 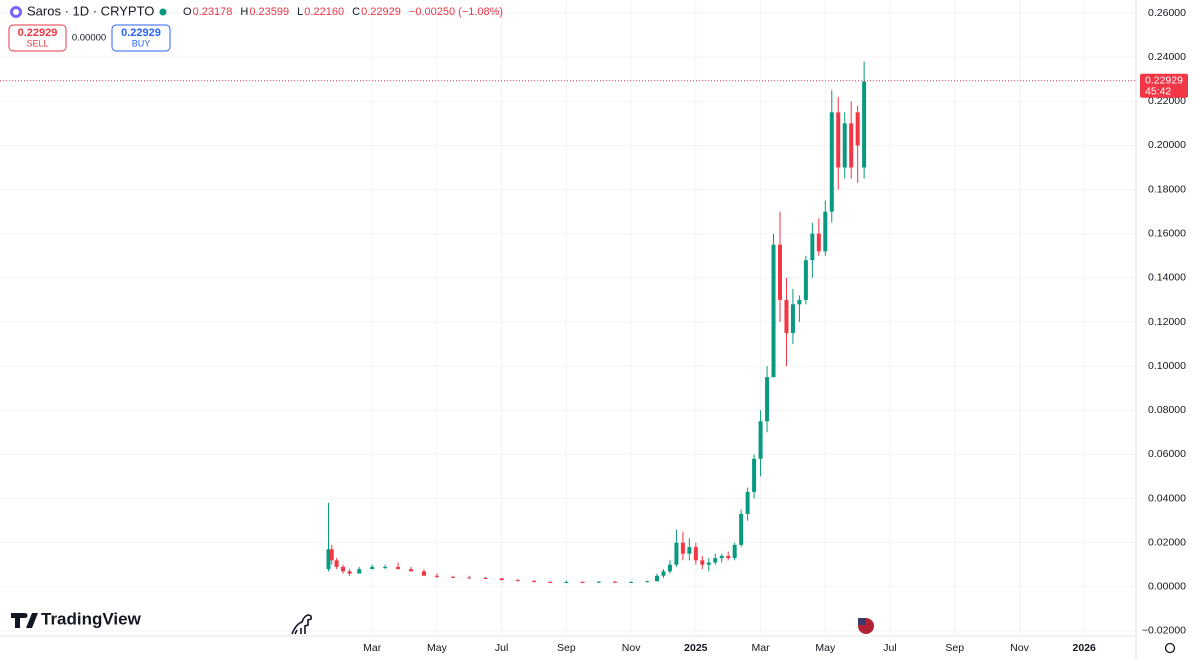 I want to click on y-tick-label: 0.20000, so click(x=1167, y=145).